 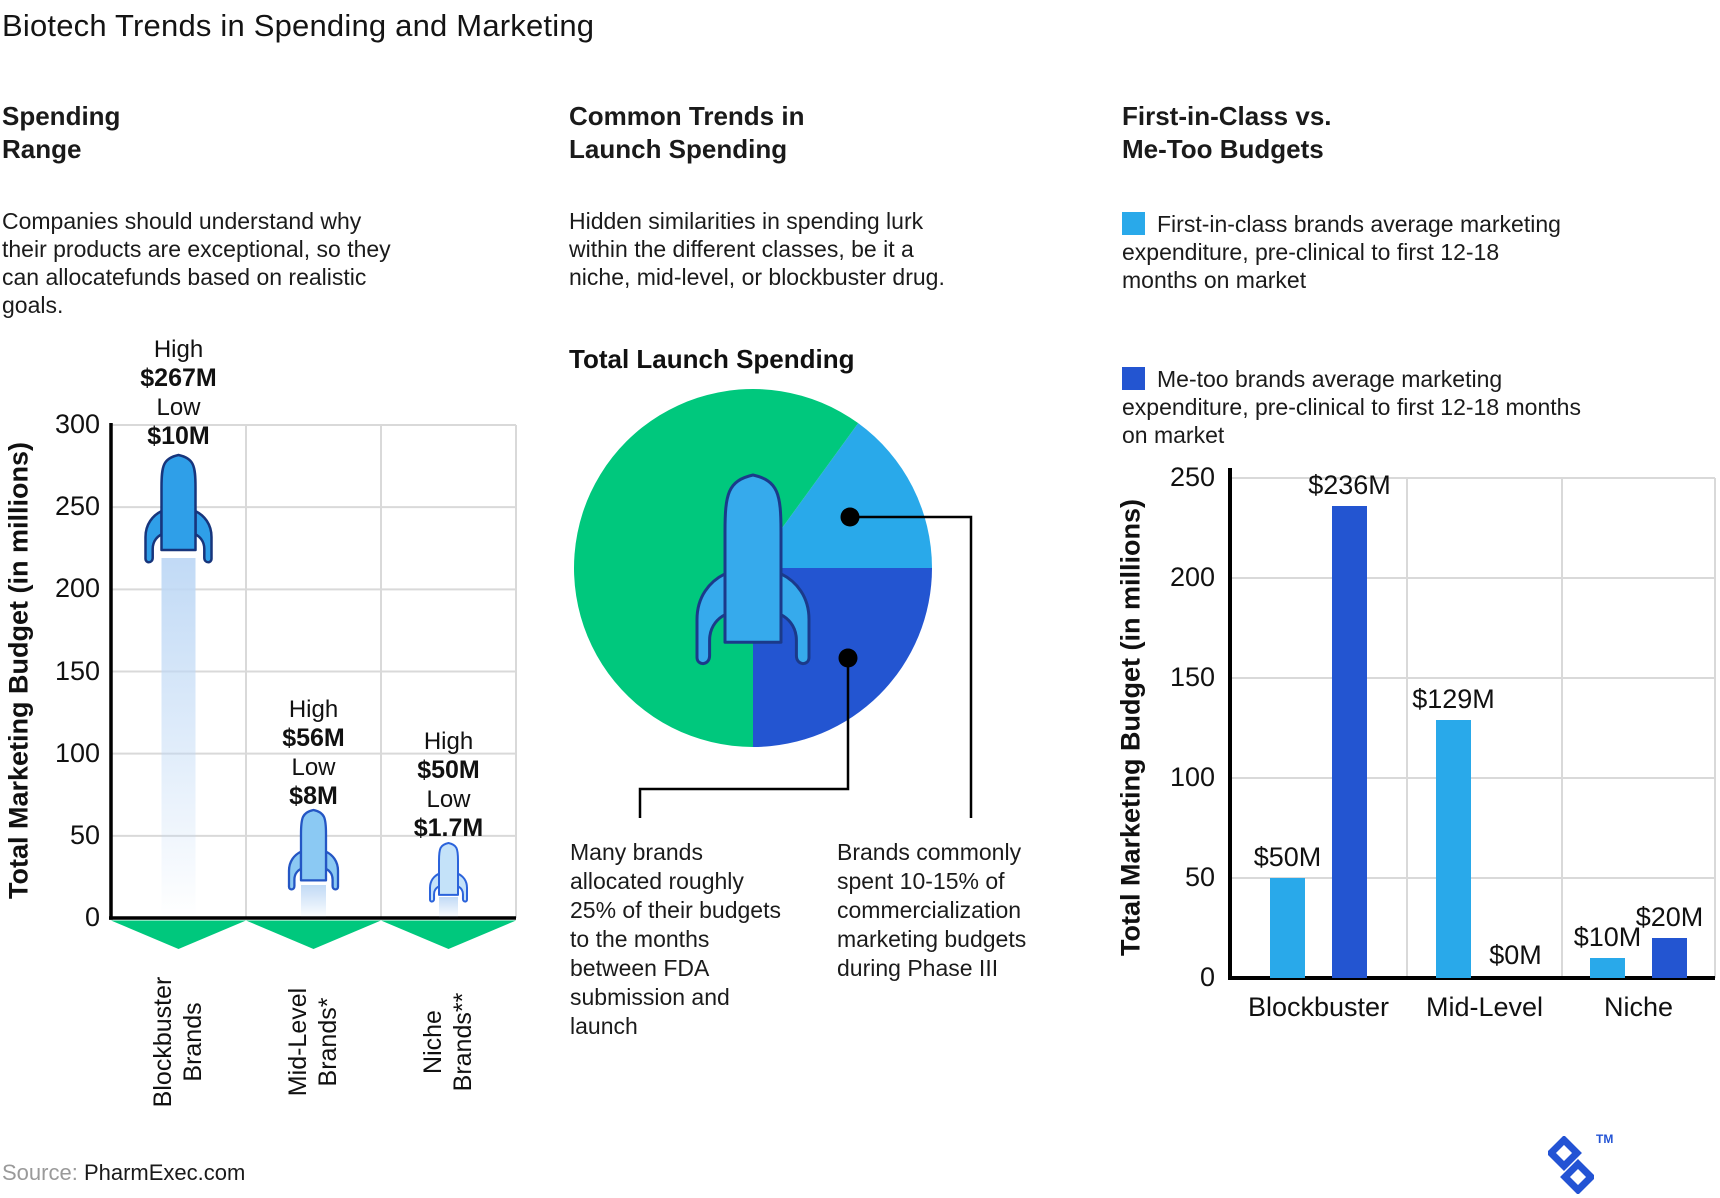 What do you see at coordinates (1287, 857) in the screenshot?
I see `bar-value-label: $50M` at bounding box center [1287, 857].